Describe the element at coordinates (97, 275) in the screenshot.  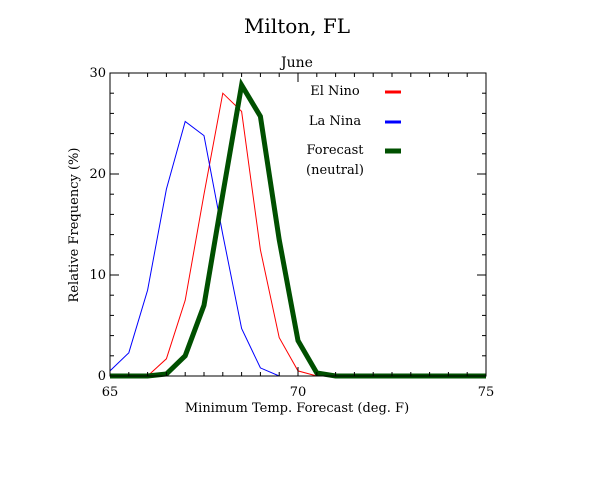
I see `y-tick-label: 10` at that location.